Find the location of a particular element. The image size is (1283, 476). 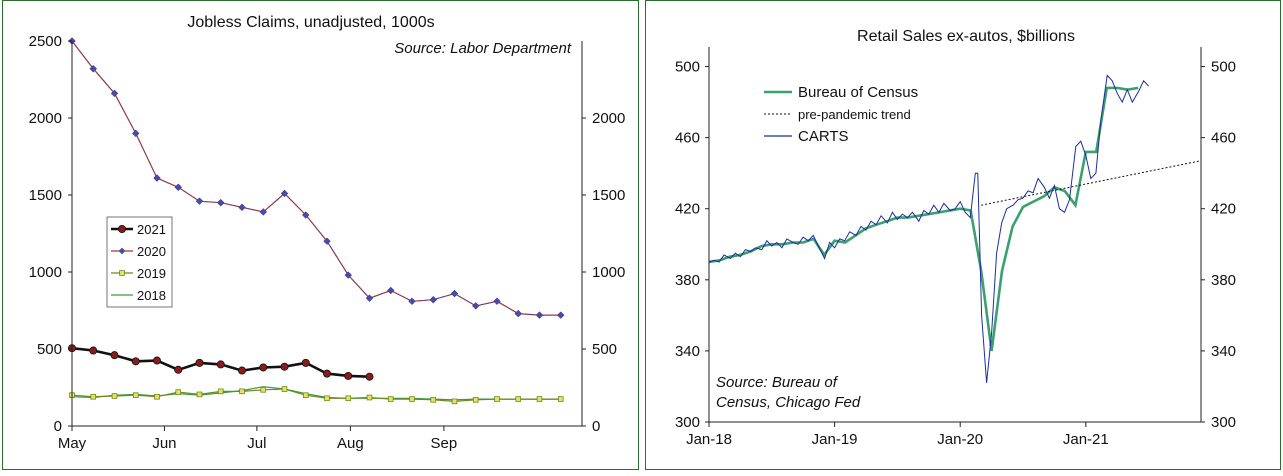

y-tick-label-right: 300 is located at coordinates (1223, 422).